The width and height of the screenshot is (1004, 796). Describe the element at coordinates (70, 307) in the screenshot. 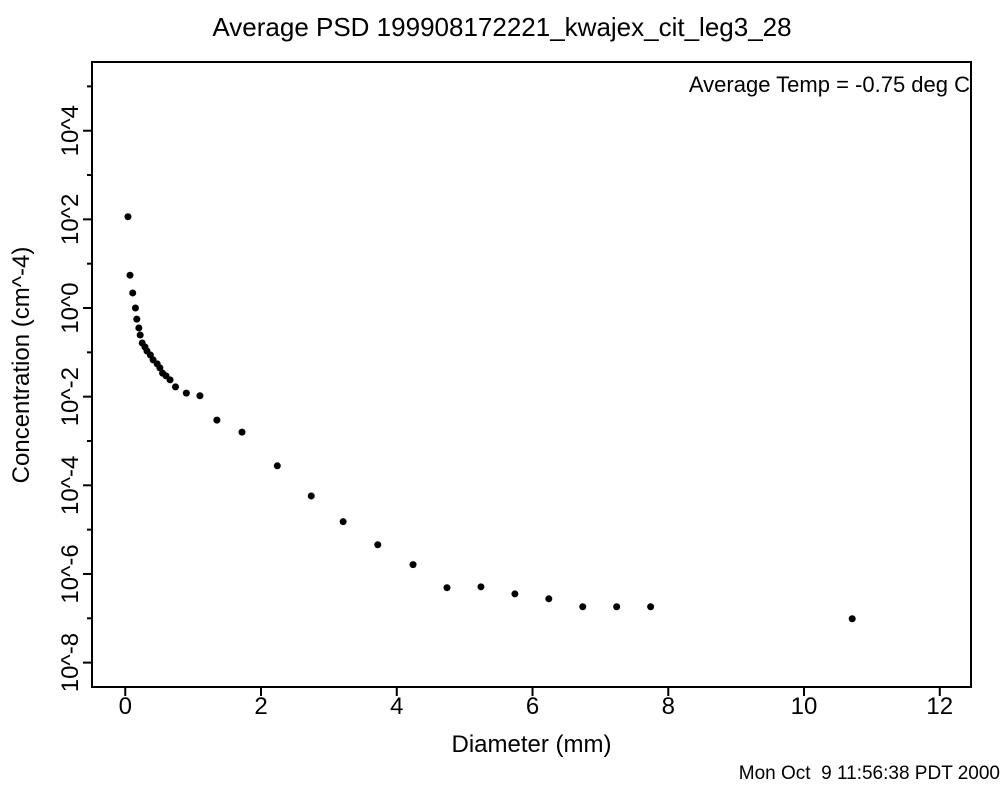

I see `y-tick-label: 10^0` at that location.